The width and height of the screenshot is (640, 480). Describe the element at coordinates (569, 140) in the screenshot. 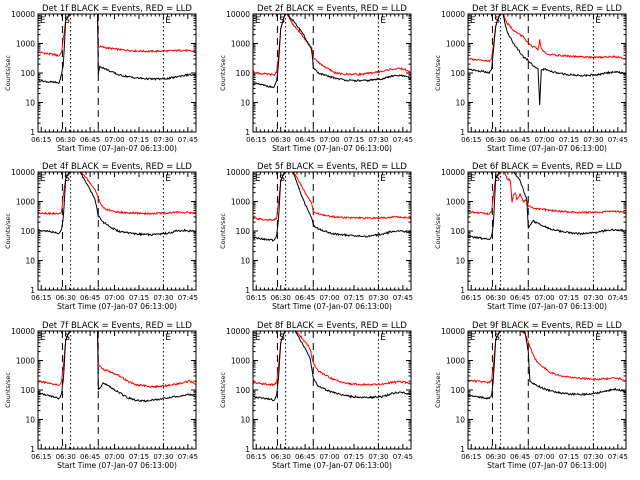

I see `x-tick-label: 07:15` at that location.